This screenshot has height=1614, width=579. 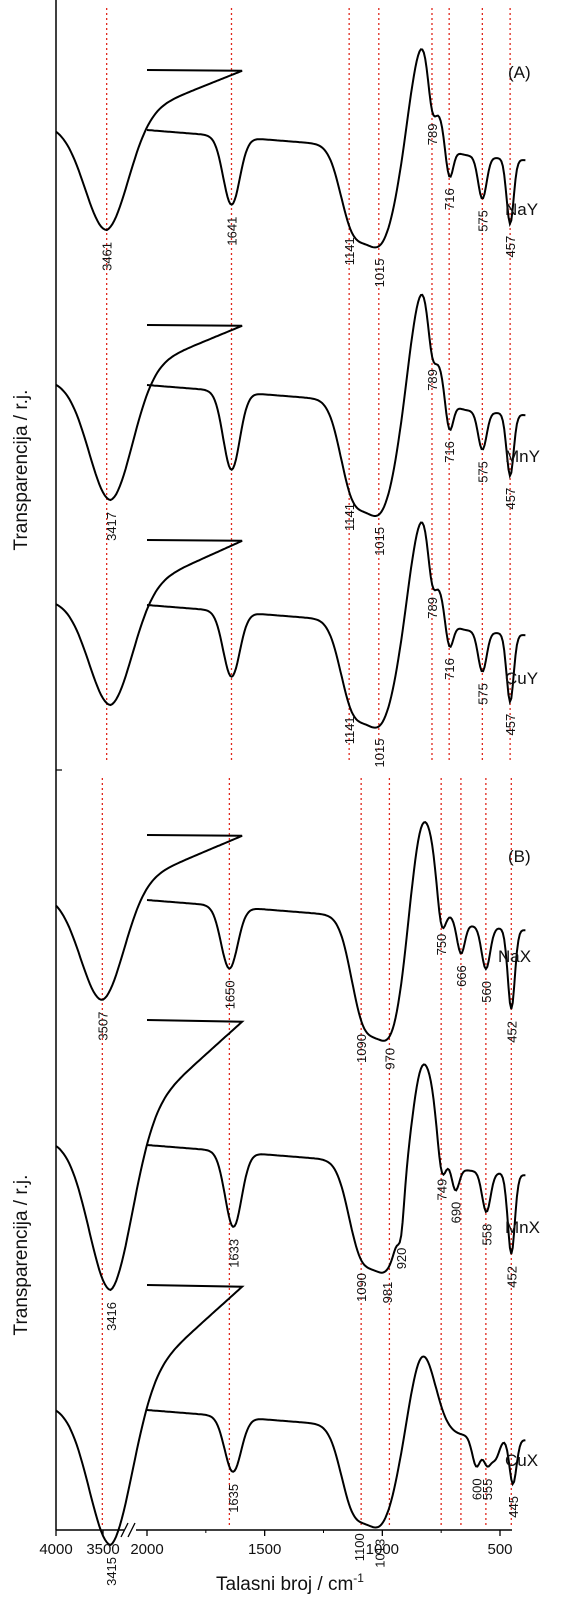 What do you see at coordinates (482, 221) in the screenshot?
I see `peak-label-nay-575: 575` at bounding box center [482, 221].